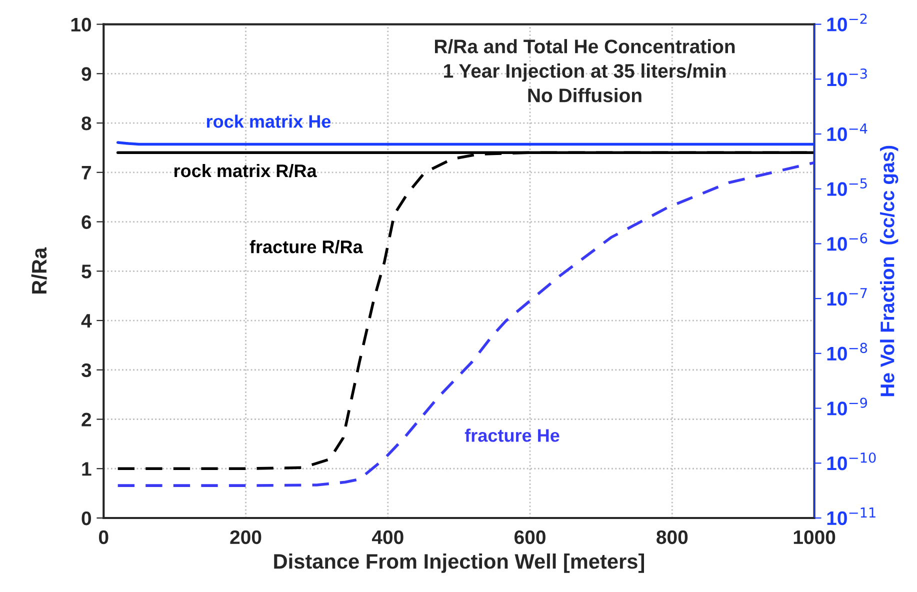 Image resolution: width=917 pixels, height=592 pixels. I want to click on series-label: fracture R/Ra, so click(306, 247).